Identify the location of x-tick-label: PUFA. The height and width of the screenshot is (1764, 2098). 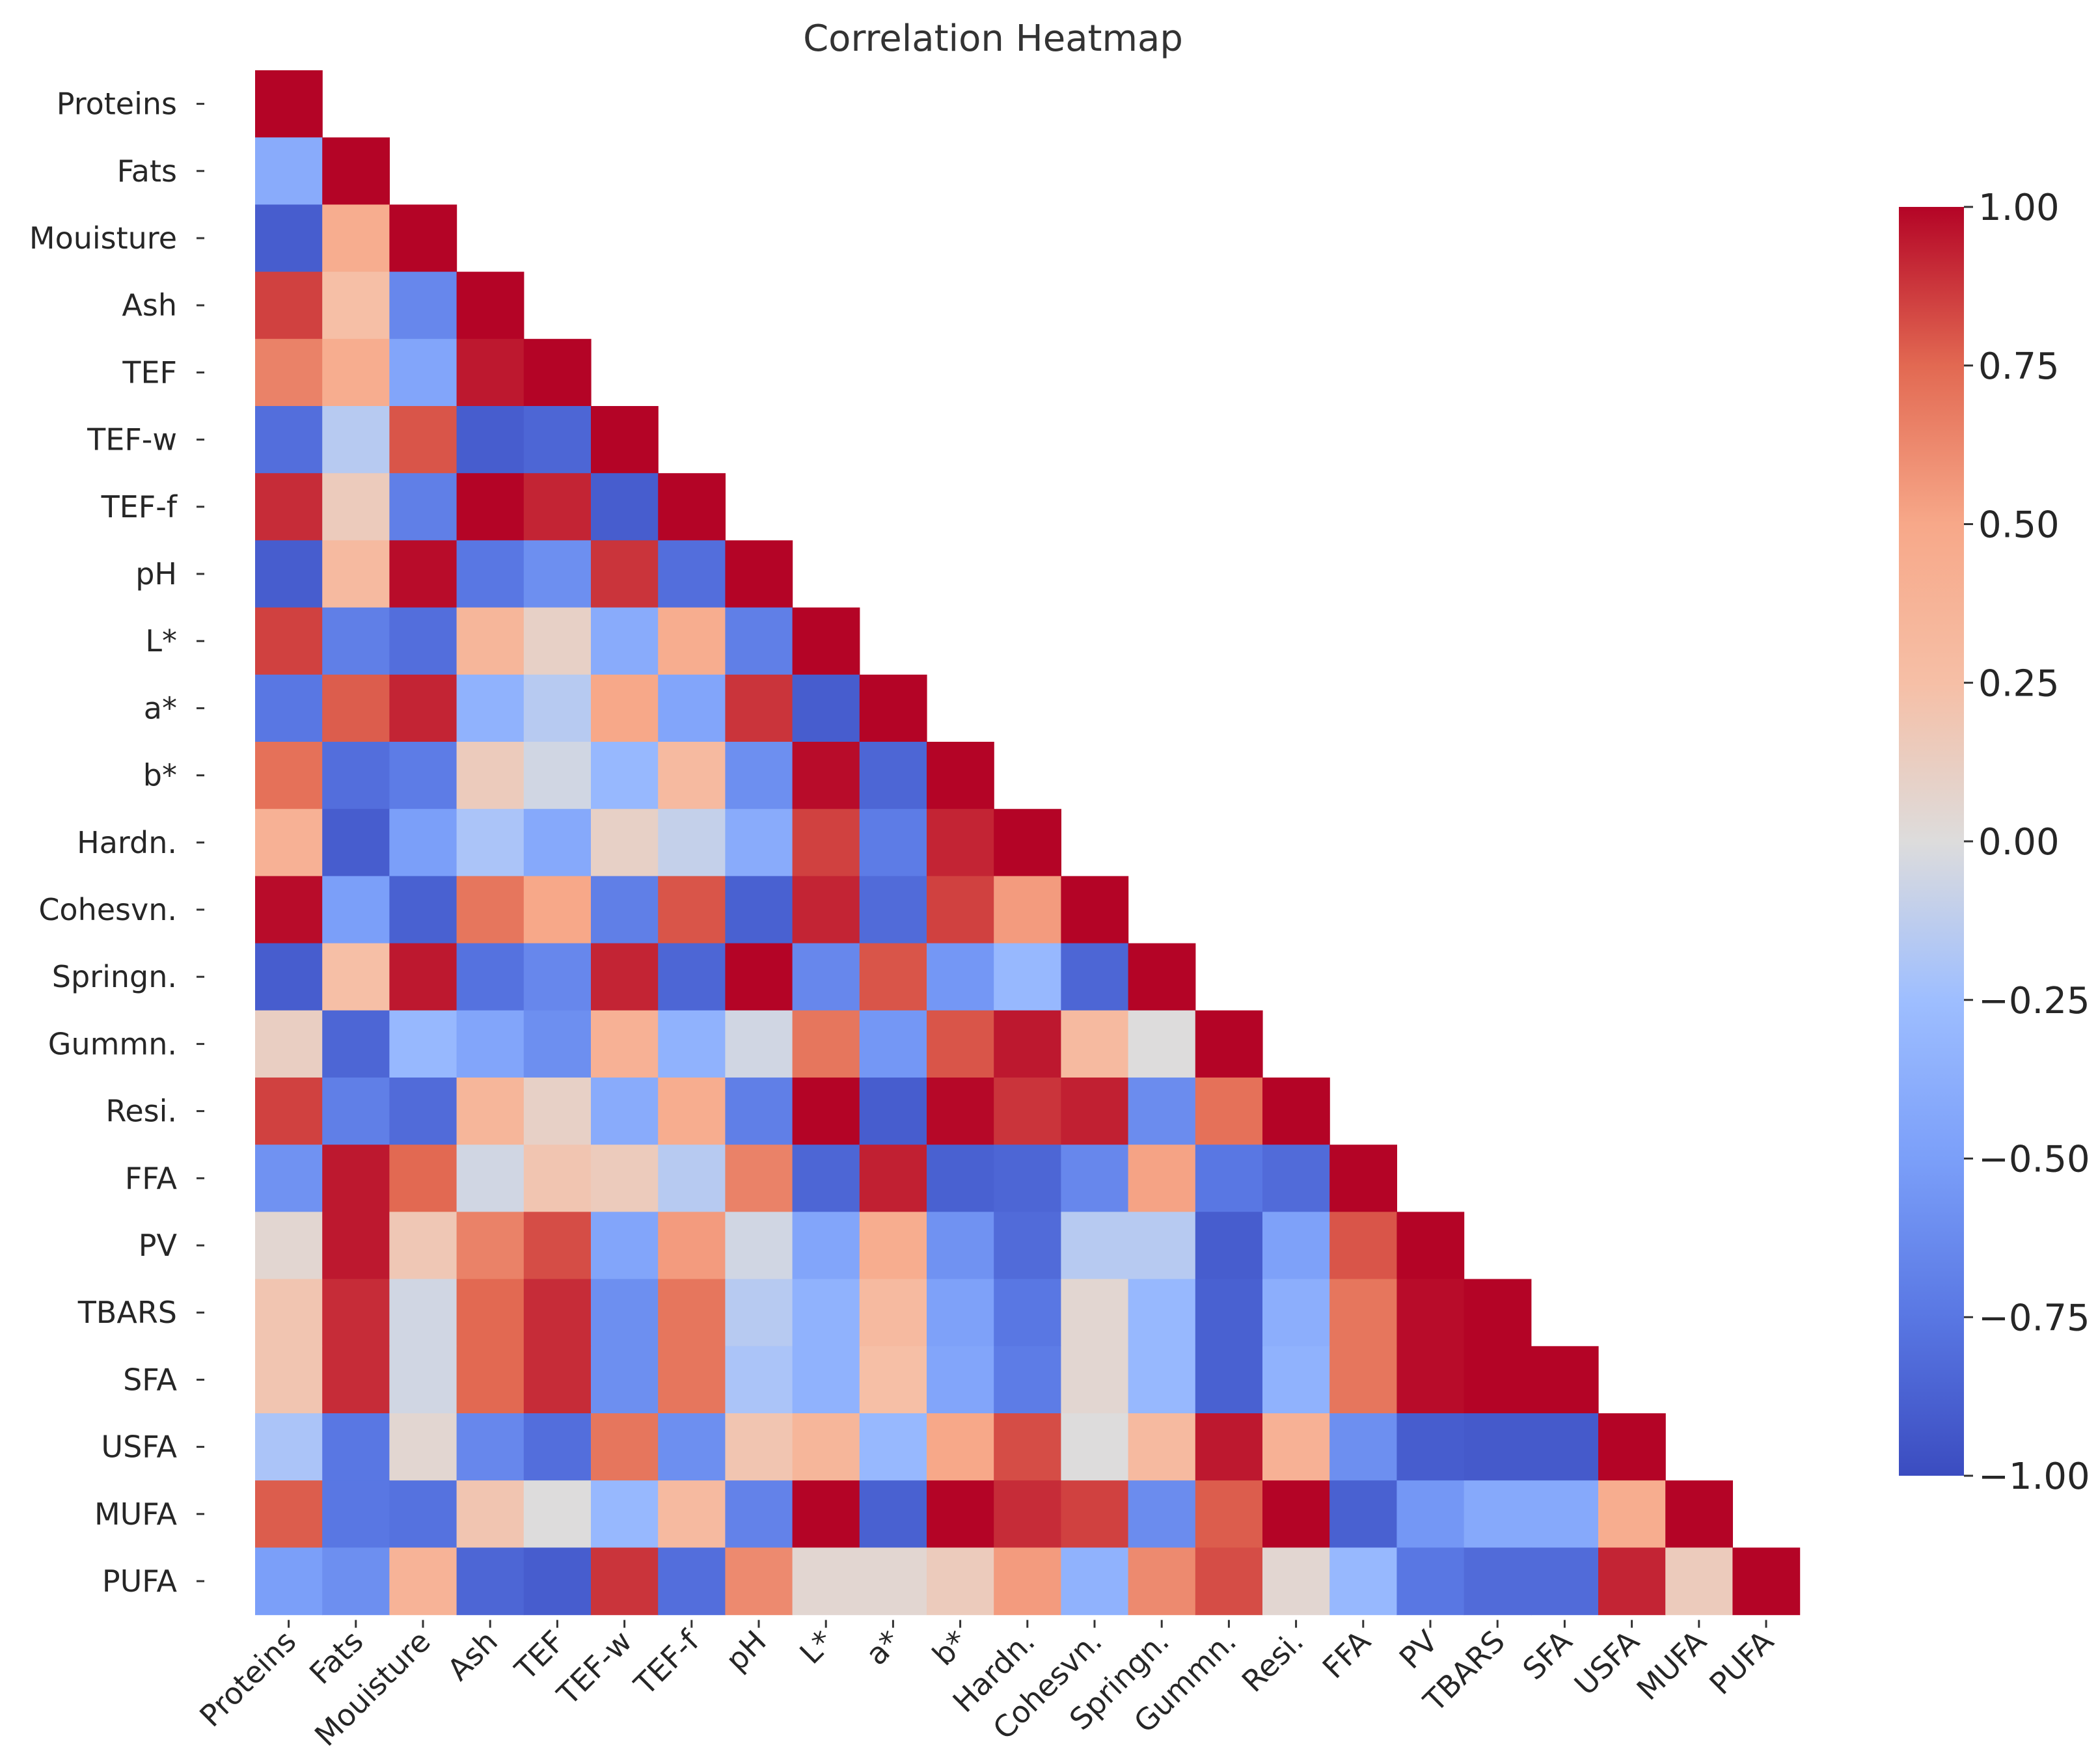
(1741, 1663).